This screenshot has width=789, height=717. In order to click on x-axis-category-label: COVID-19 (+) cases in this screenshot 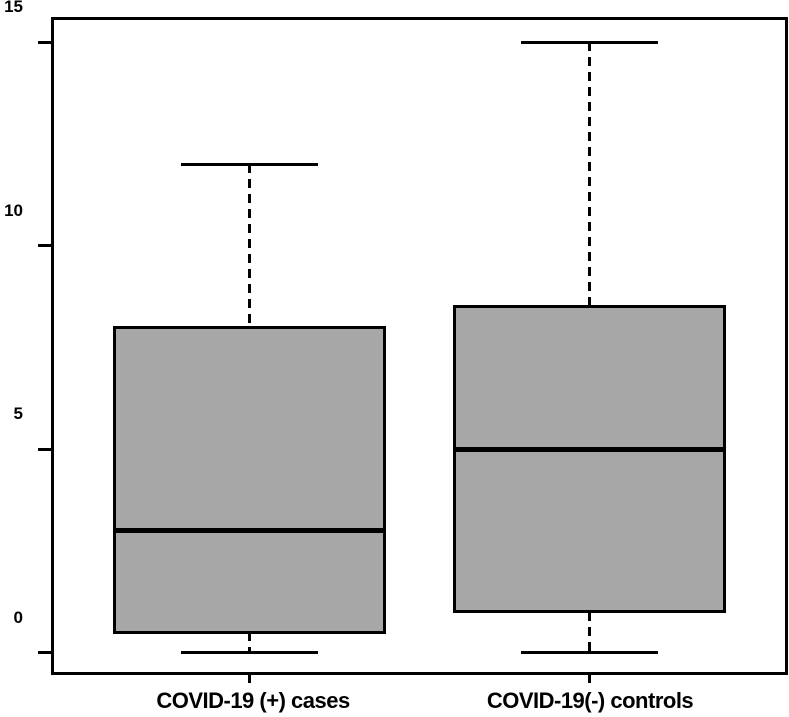, I will do `click(253, 700)`.